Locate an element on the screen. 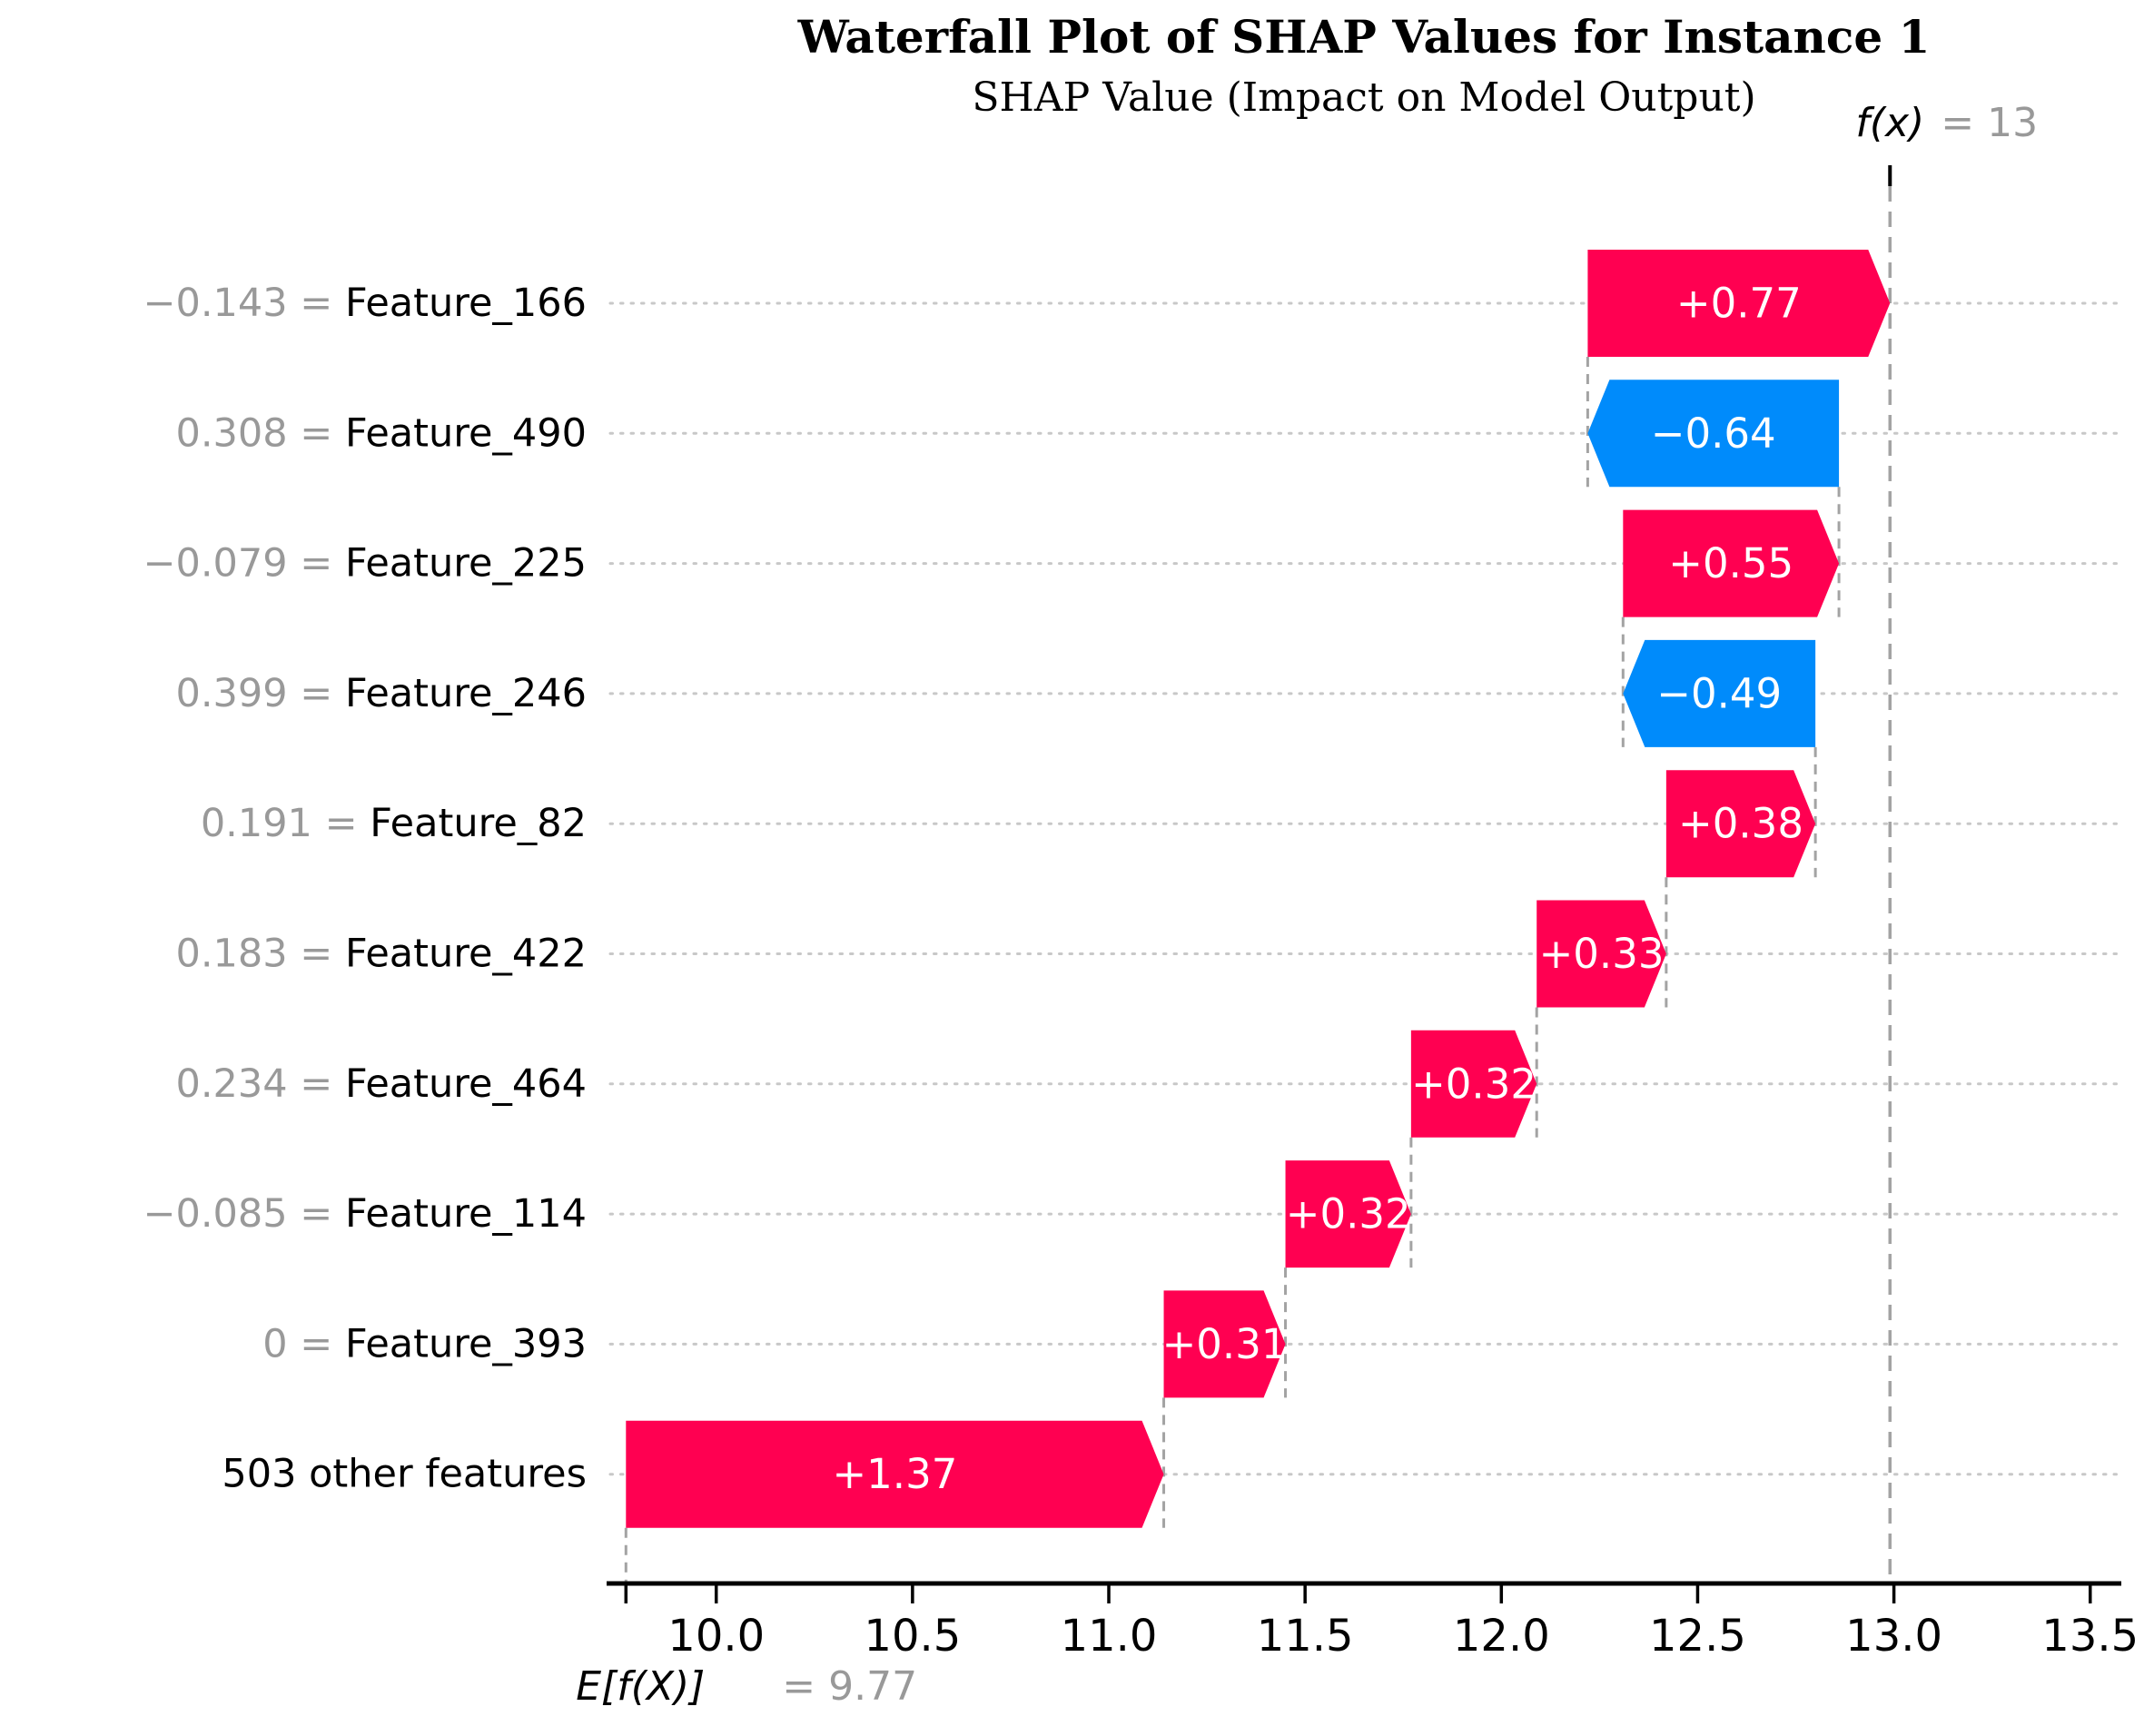  row-feature-name: Feature_225 is located at coordinates (466, 564).